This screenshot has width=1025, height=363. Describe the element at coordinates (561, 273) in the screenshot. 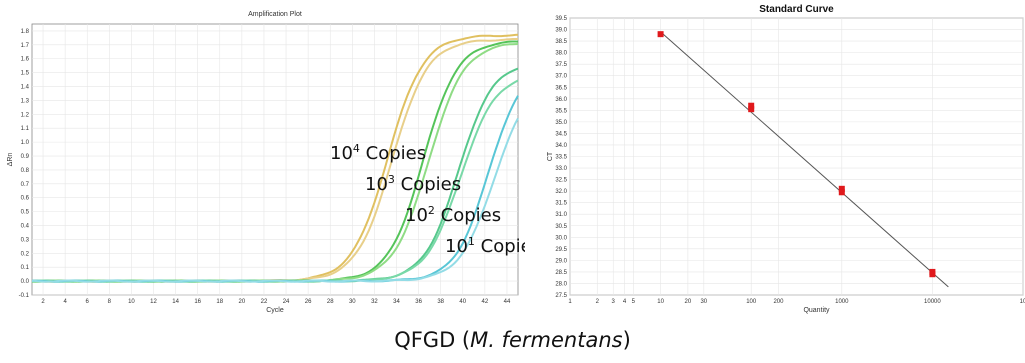

I see `std-y-tick-label: 28.5` at that location.